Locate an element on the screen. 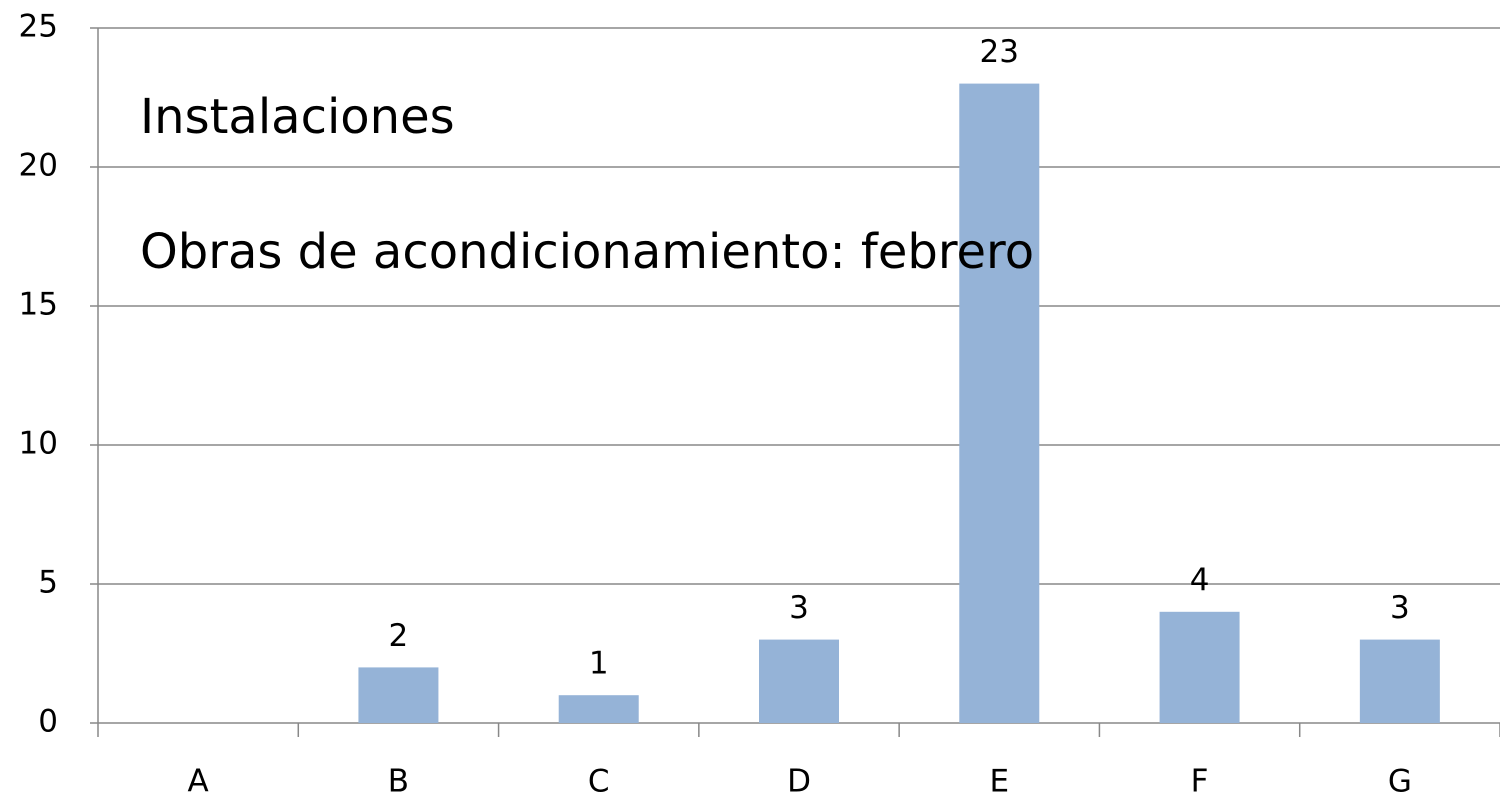 Image resolution: width=1500 pixels, height=801 pixels. y-tick-label: 15 is located at coordinates (38, 305).